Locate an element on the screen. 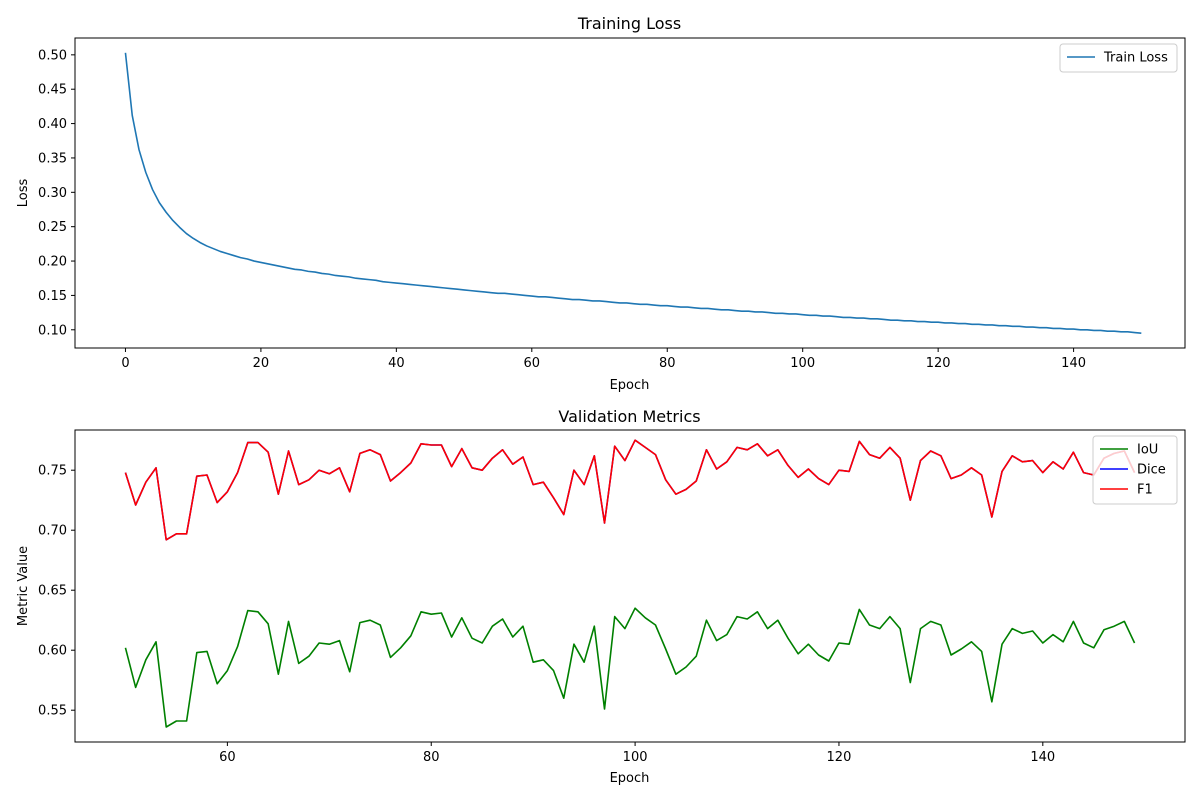 The image size is (1200, 800). y-tick-label: 0.20 is located at coordinates (52, 262).